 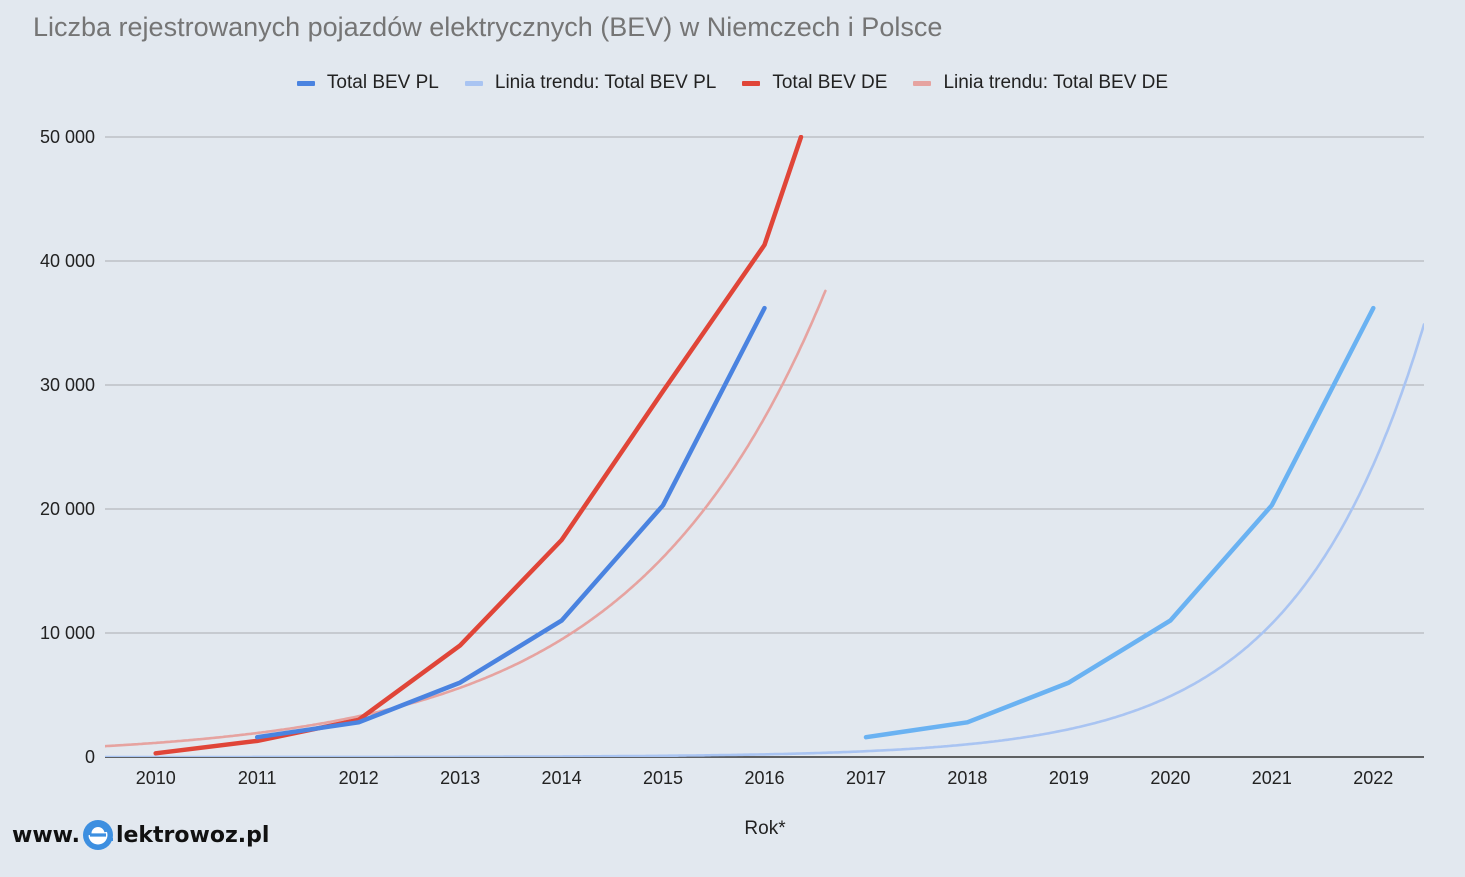 I want to click on x-tick-label: 2019, so click(x=1069, y=778).